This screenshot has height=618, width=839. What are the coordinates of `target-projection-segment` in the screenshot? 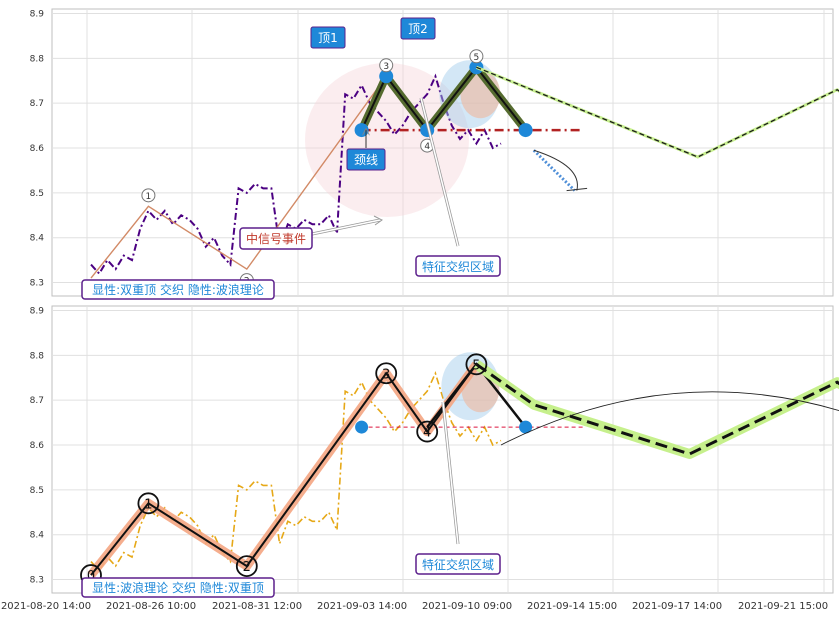 It's located at (554, 170).